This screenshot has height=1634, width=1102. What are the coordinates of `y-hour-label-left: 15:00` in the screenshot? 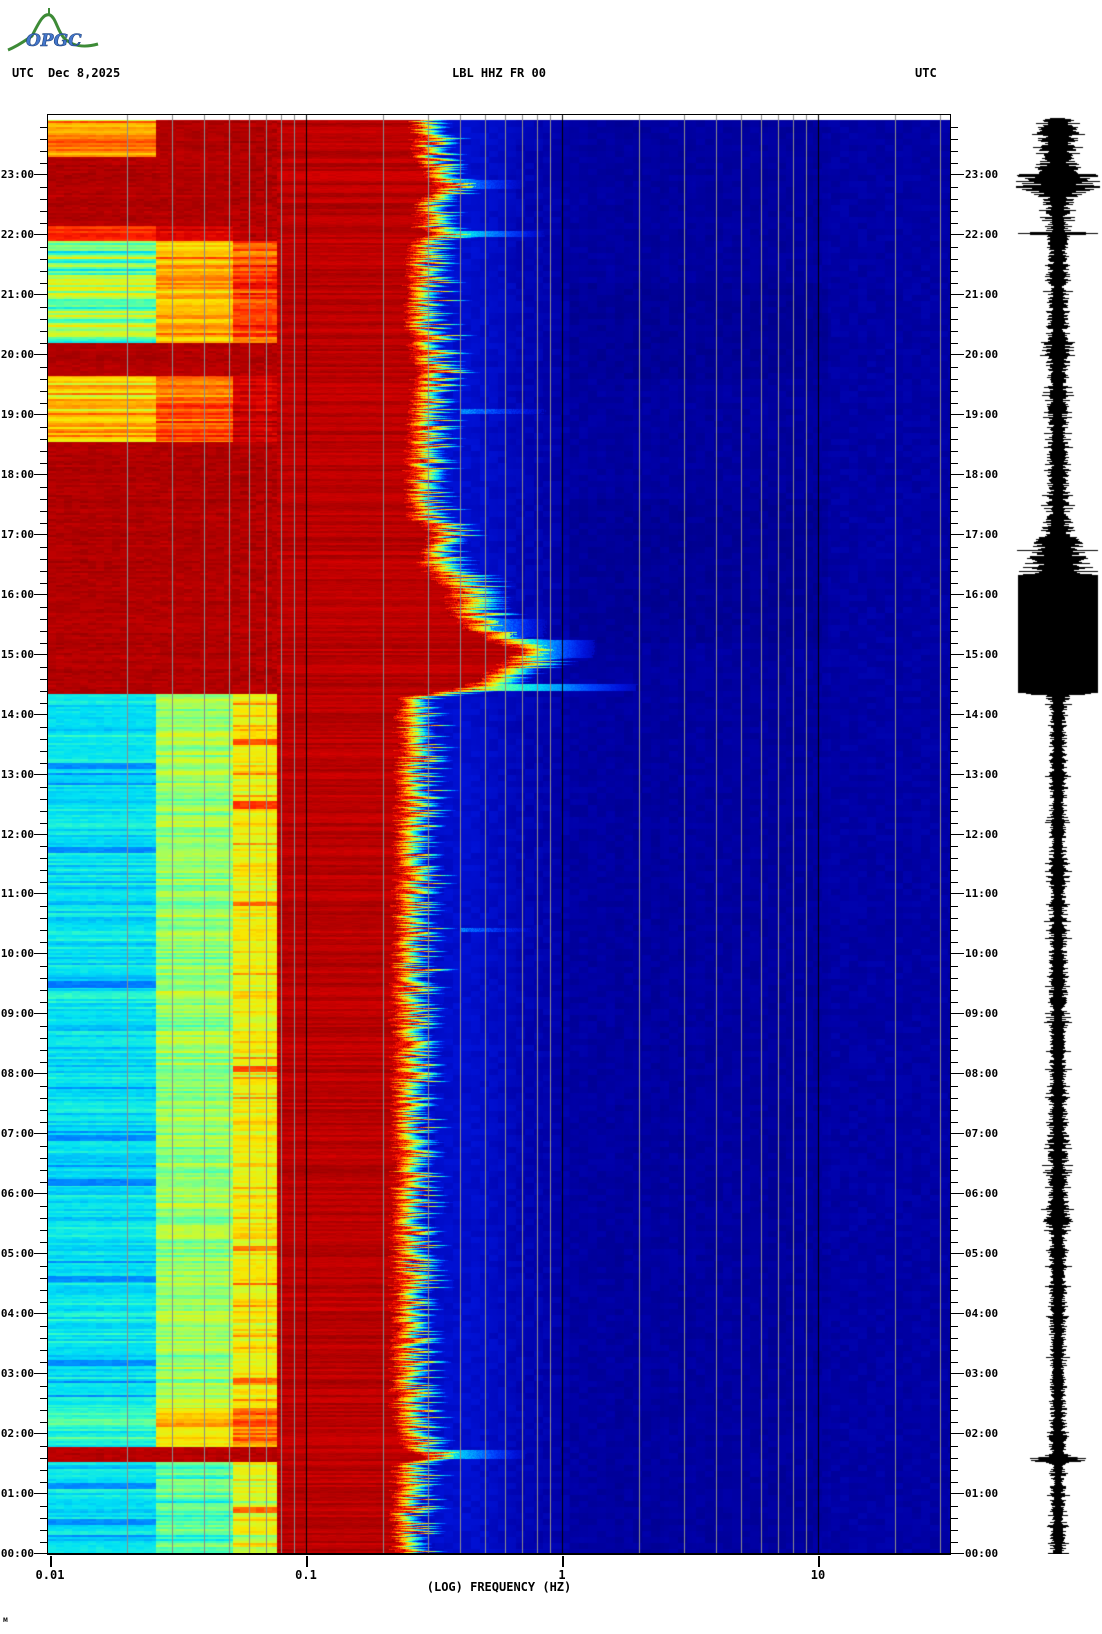 It's located at (17, 654).